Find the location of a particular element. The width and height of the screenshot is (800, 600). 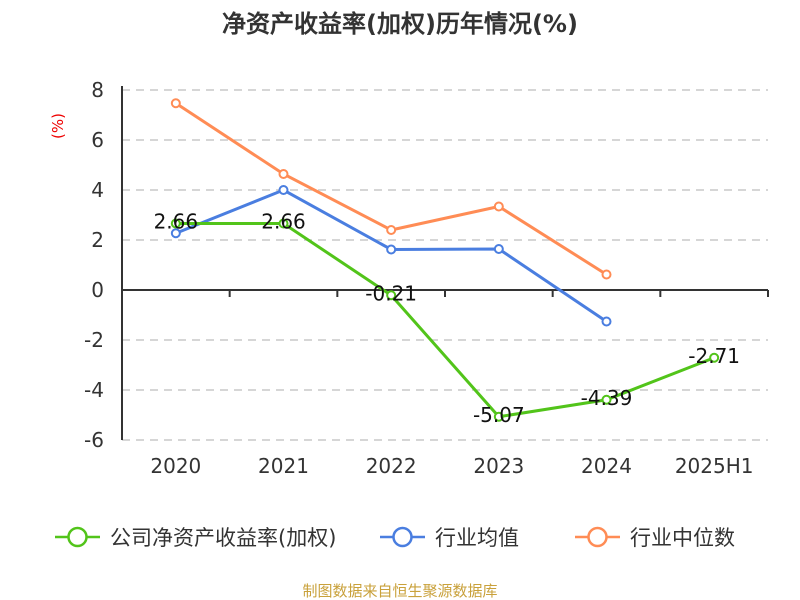

y-tick-label: -2 is located at coordinates (94, 340).